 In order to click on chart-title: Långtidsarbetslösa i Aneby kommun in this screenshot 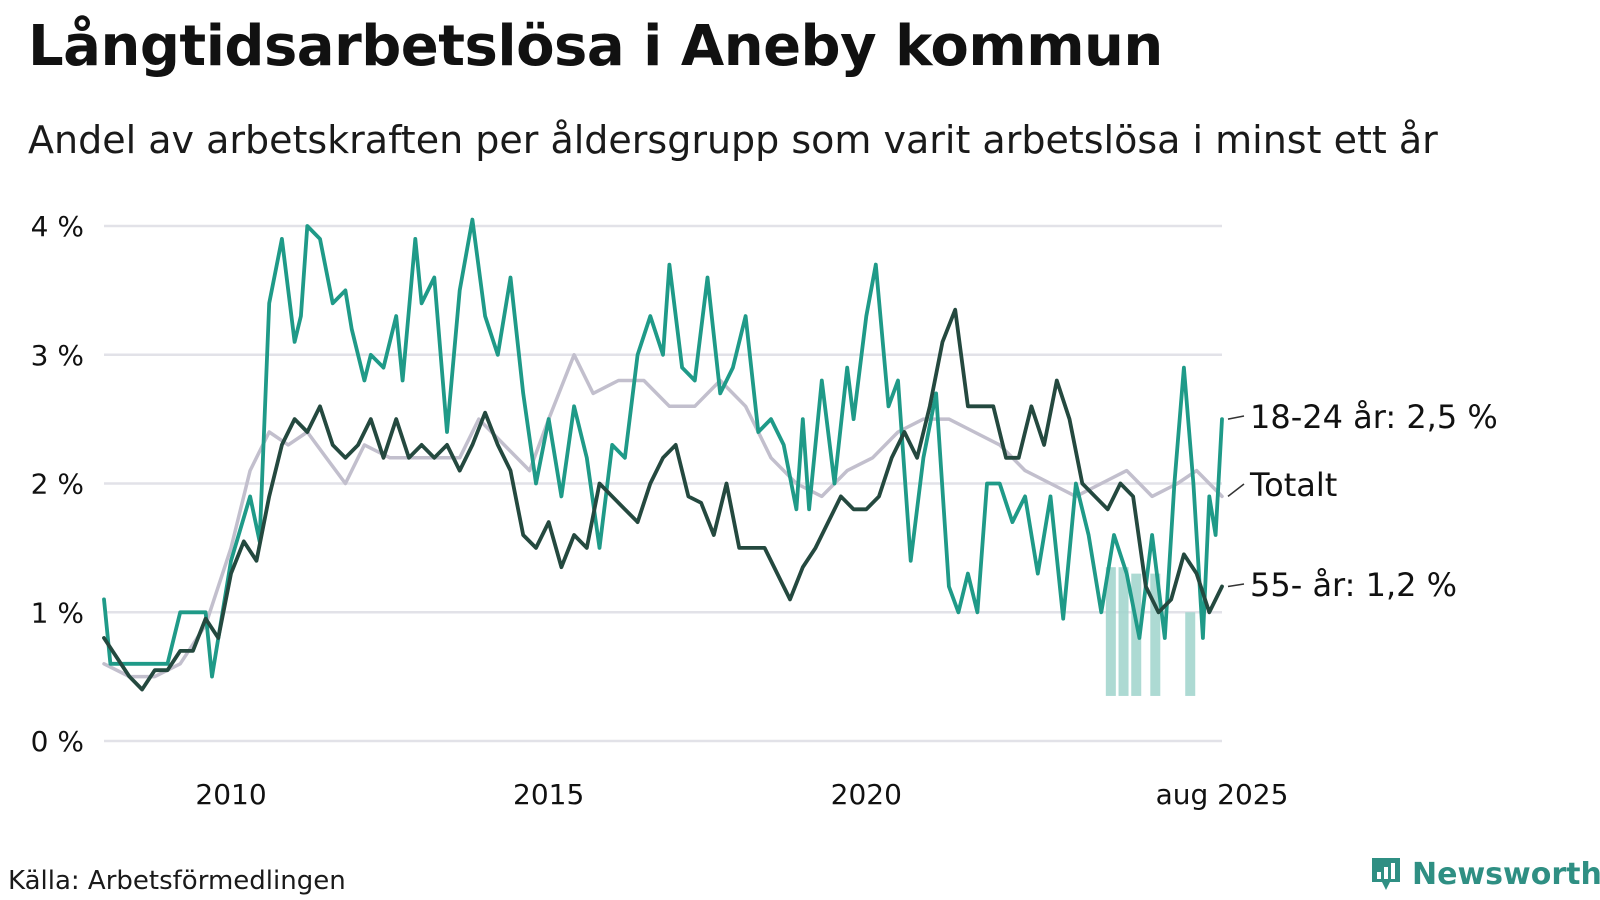, I will do `click(595, 46)`.